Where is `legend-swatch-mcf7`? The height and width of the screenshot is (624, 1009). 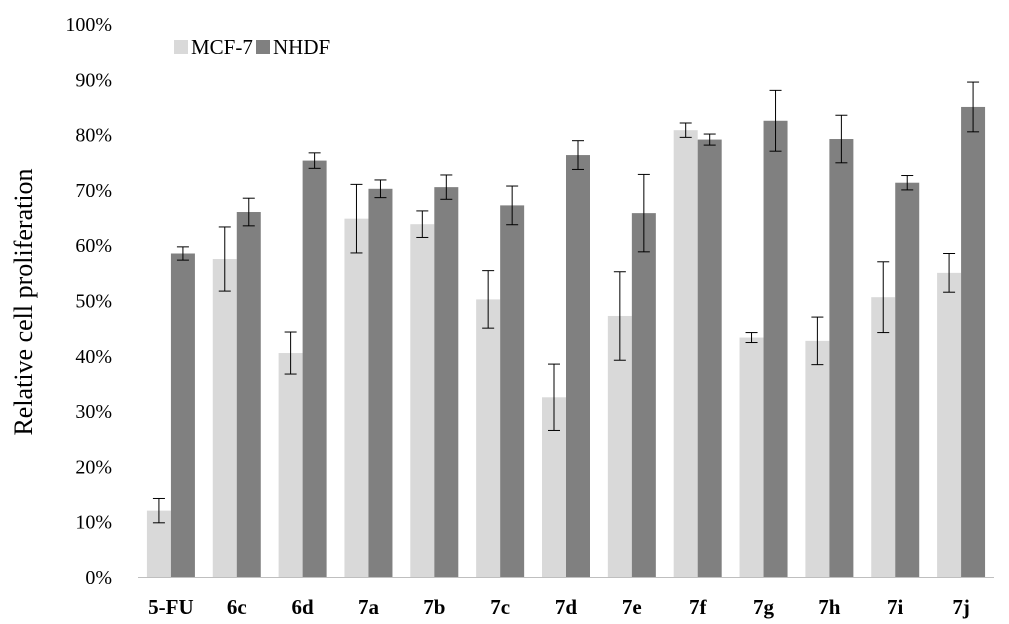 legend-swatch-mcf7 is located at coordinates (181, 47).